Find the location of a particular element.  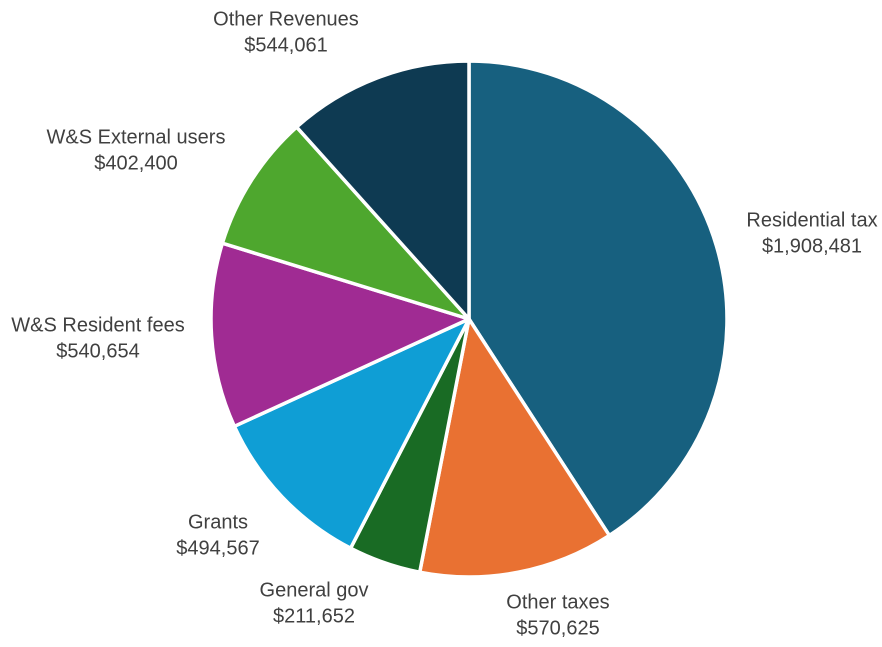

slice-label-general-gov: General gov is located at coordinates (314, 590).